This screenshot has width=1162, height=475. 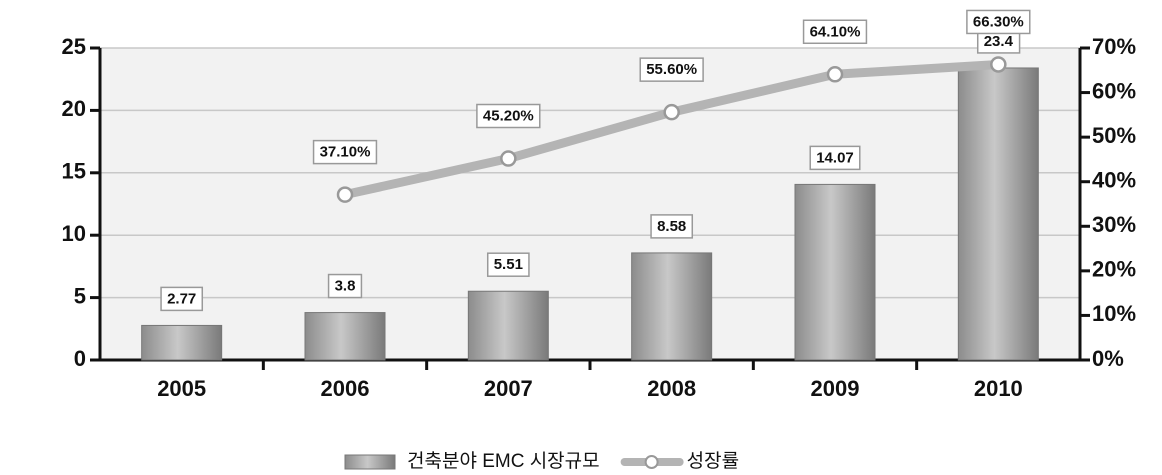 What do you see at coordinates (80, 295) in the screenshot?
I see `y-tick-label: 5` at bounding box center [80, 295].